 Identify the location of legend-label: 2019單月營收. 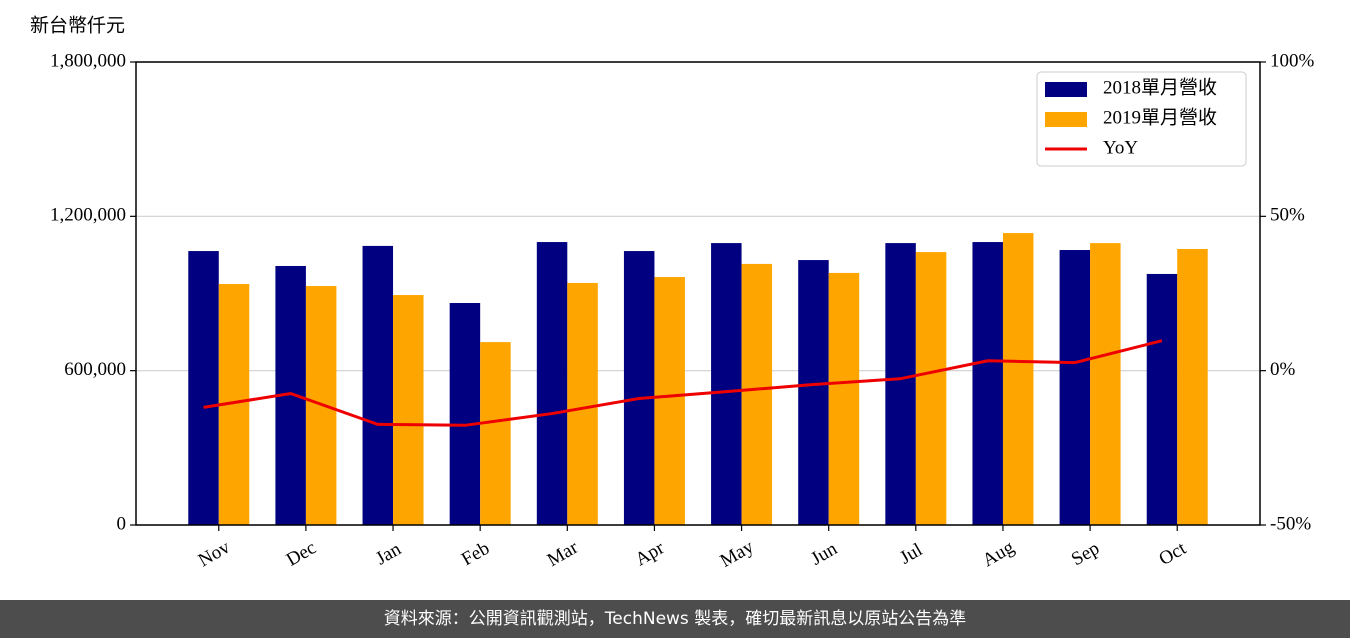
(1160, 117).